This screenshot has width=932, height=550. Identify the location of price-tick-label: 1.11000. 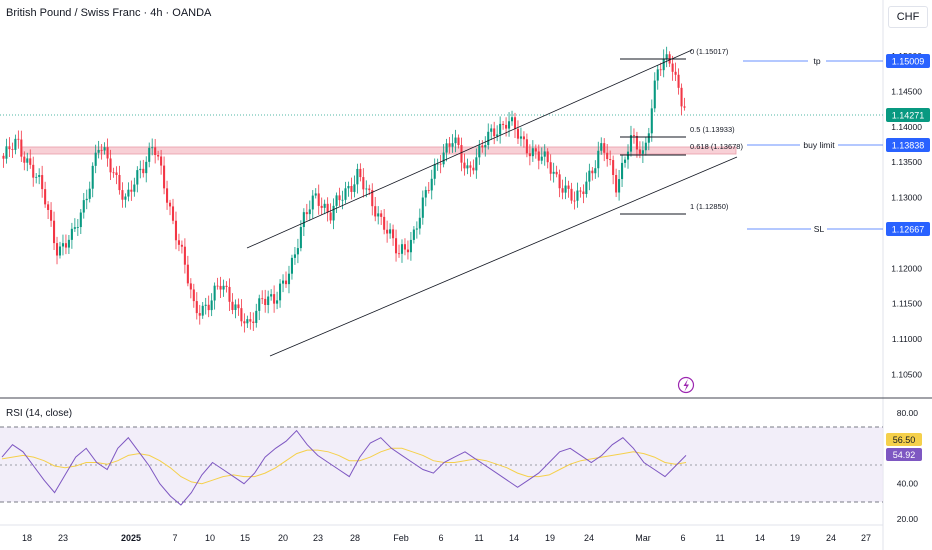
(907, 339).